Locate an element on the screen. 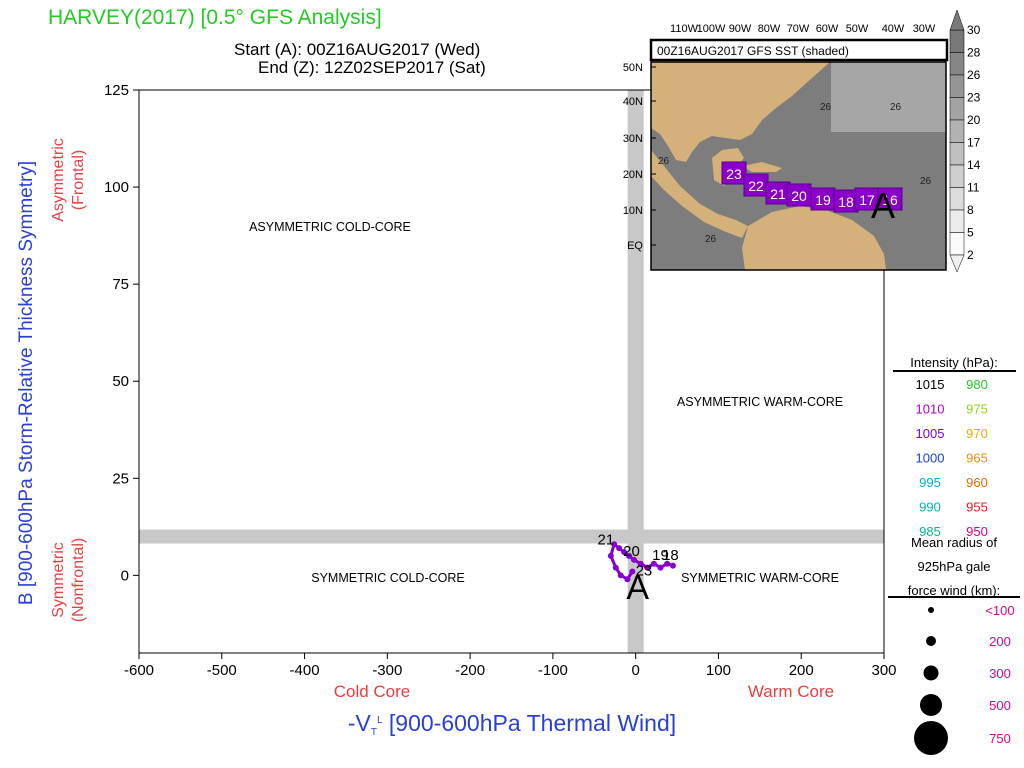 Image resolution: width=1024 pixels, height=768 pixels. x-axis-label: -VTL [900-600hPa Thermal Wind] is located at coordinates (512, 724).